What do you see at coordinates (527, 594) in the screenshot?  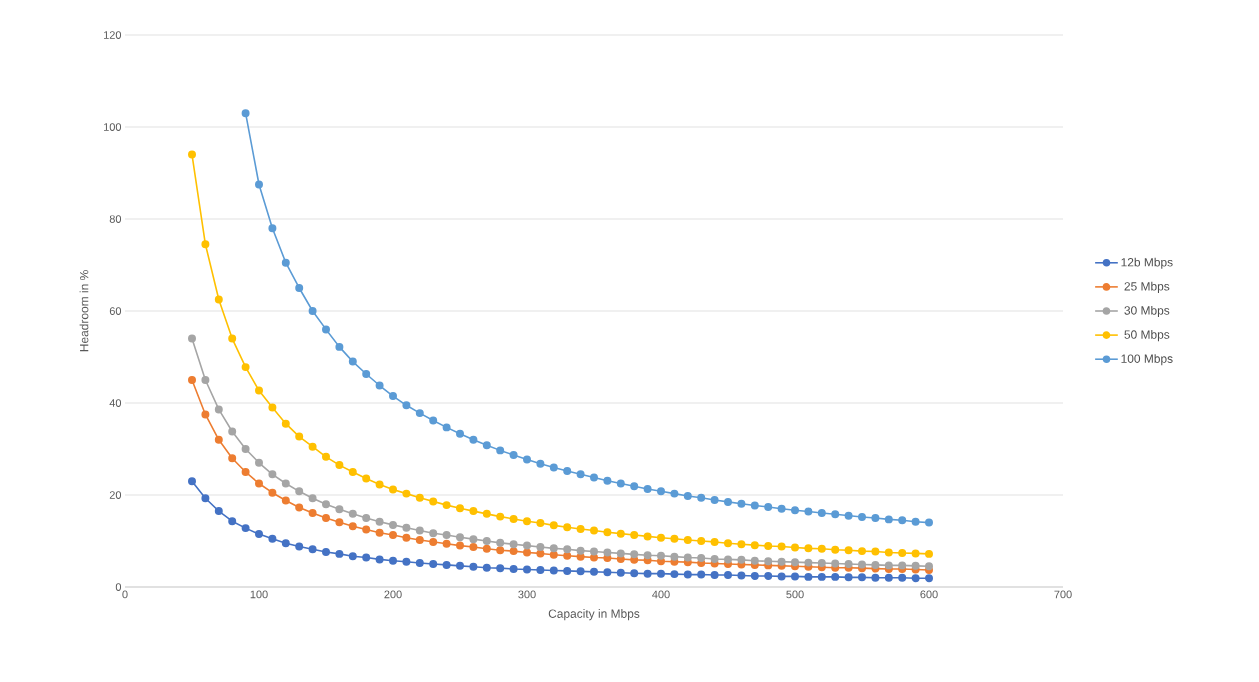 I see `x-tick-label: 300` at bounding box center [527, 594].